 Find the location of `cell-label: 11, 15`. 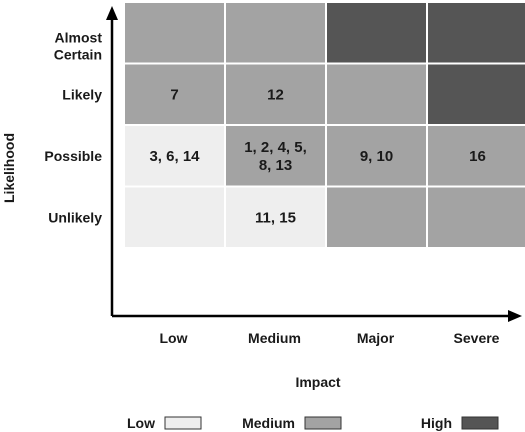

cell-label: 11, 15 is located at coordinates (275, 217).